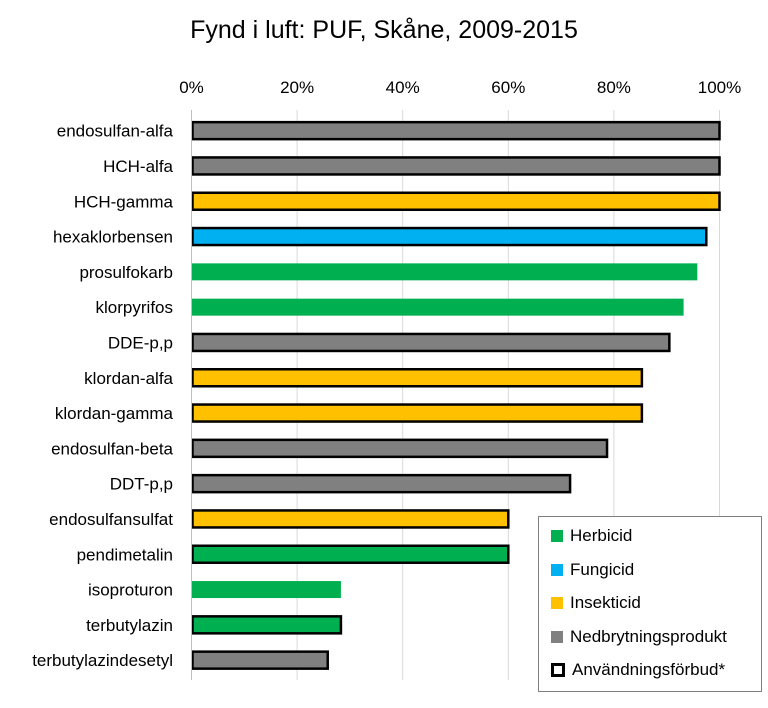  I want to click on legend-label: Insekticid, so click(605, 602).